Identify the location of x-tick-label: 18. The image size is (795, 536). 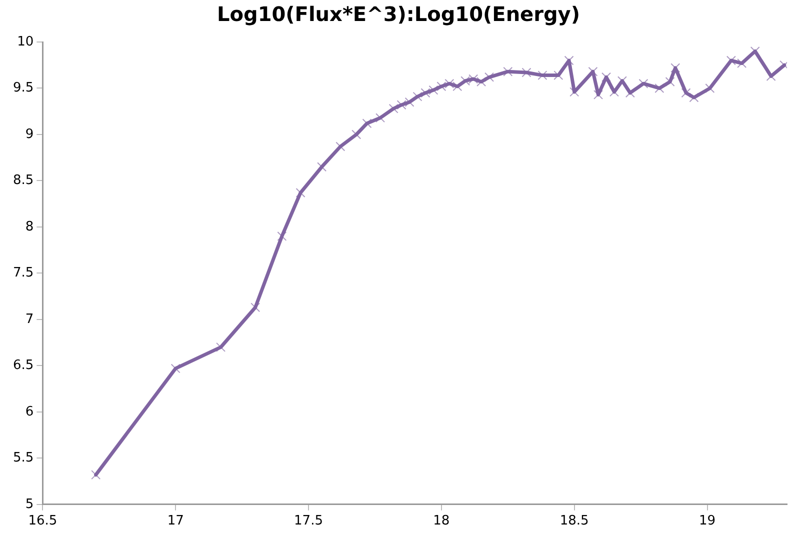
(441, 521).